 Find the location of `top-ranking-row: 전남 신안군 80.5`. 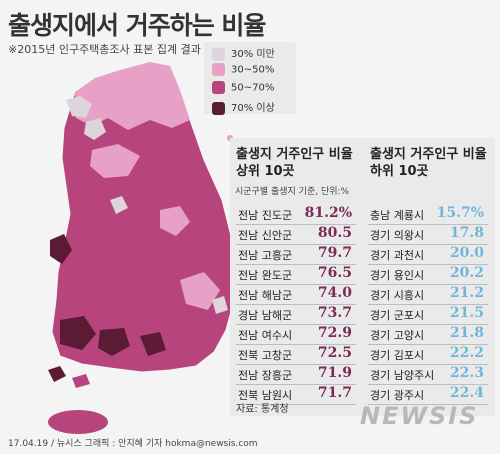

top-ranking-row: 전남 신안군 80.5 is located at coordinates (296, 234).